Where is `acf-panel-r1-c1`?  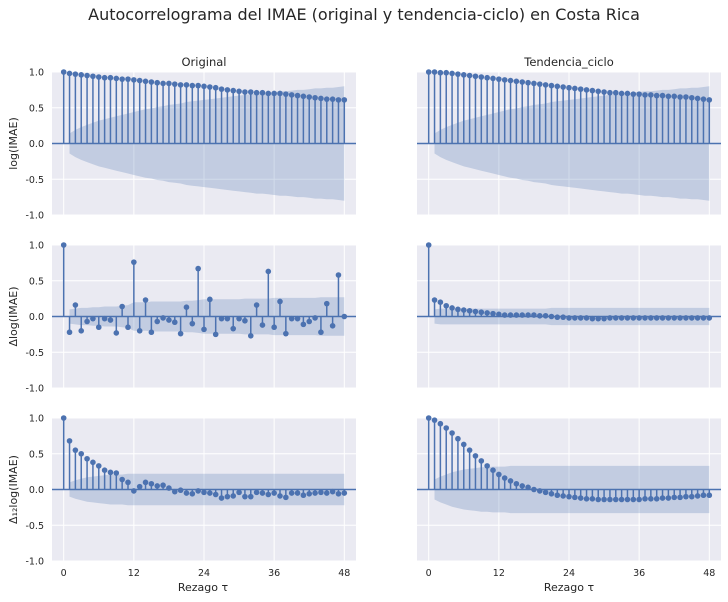 acf-panel-r1-c1 is located at coordinates (569, 315).